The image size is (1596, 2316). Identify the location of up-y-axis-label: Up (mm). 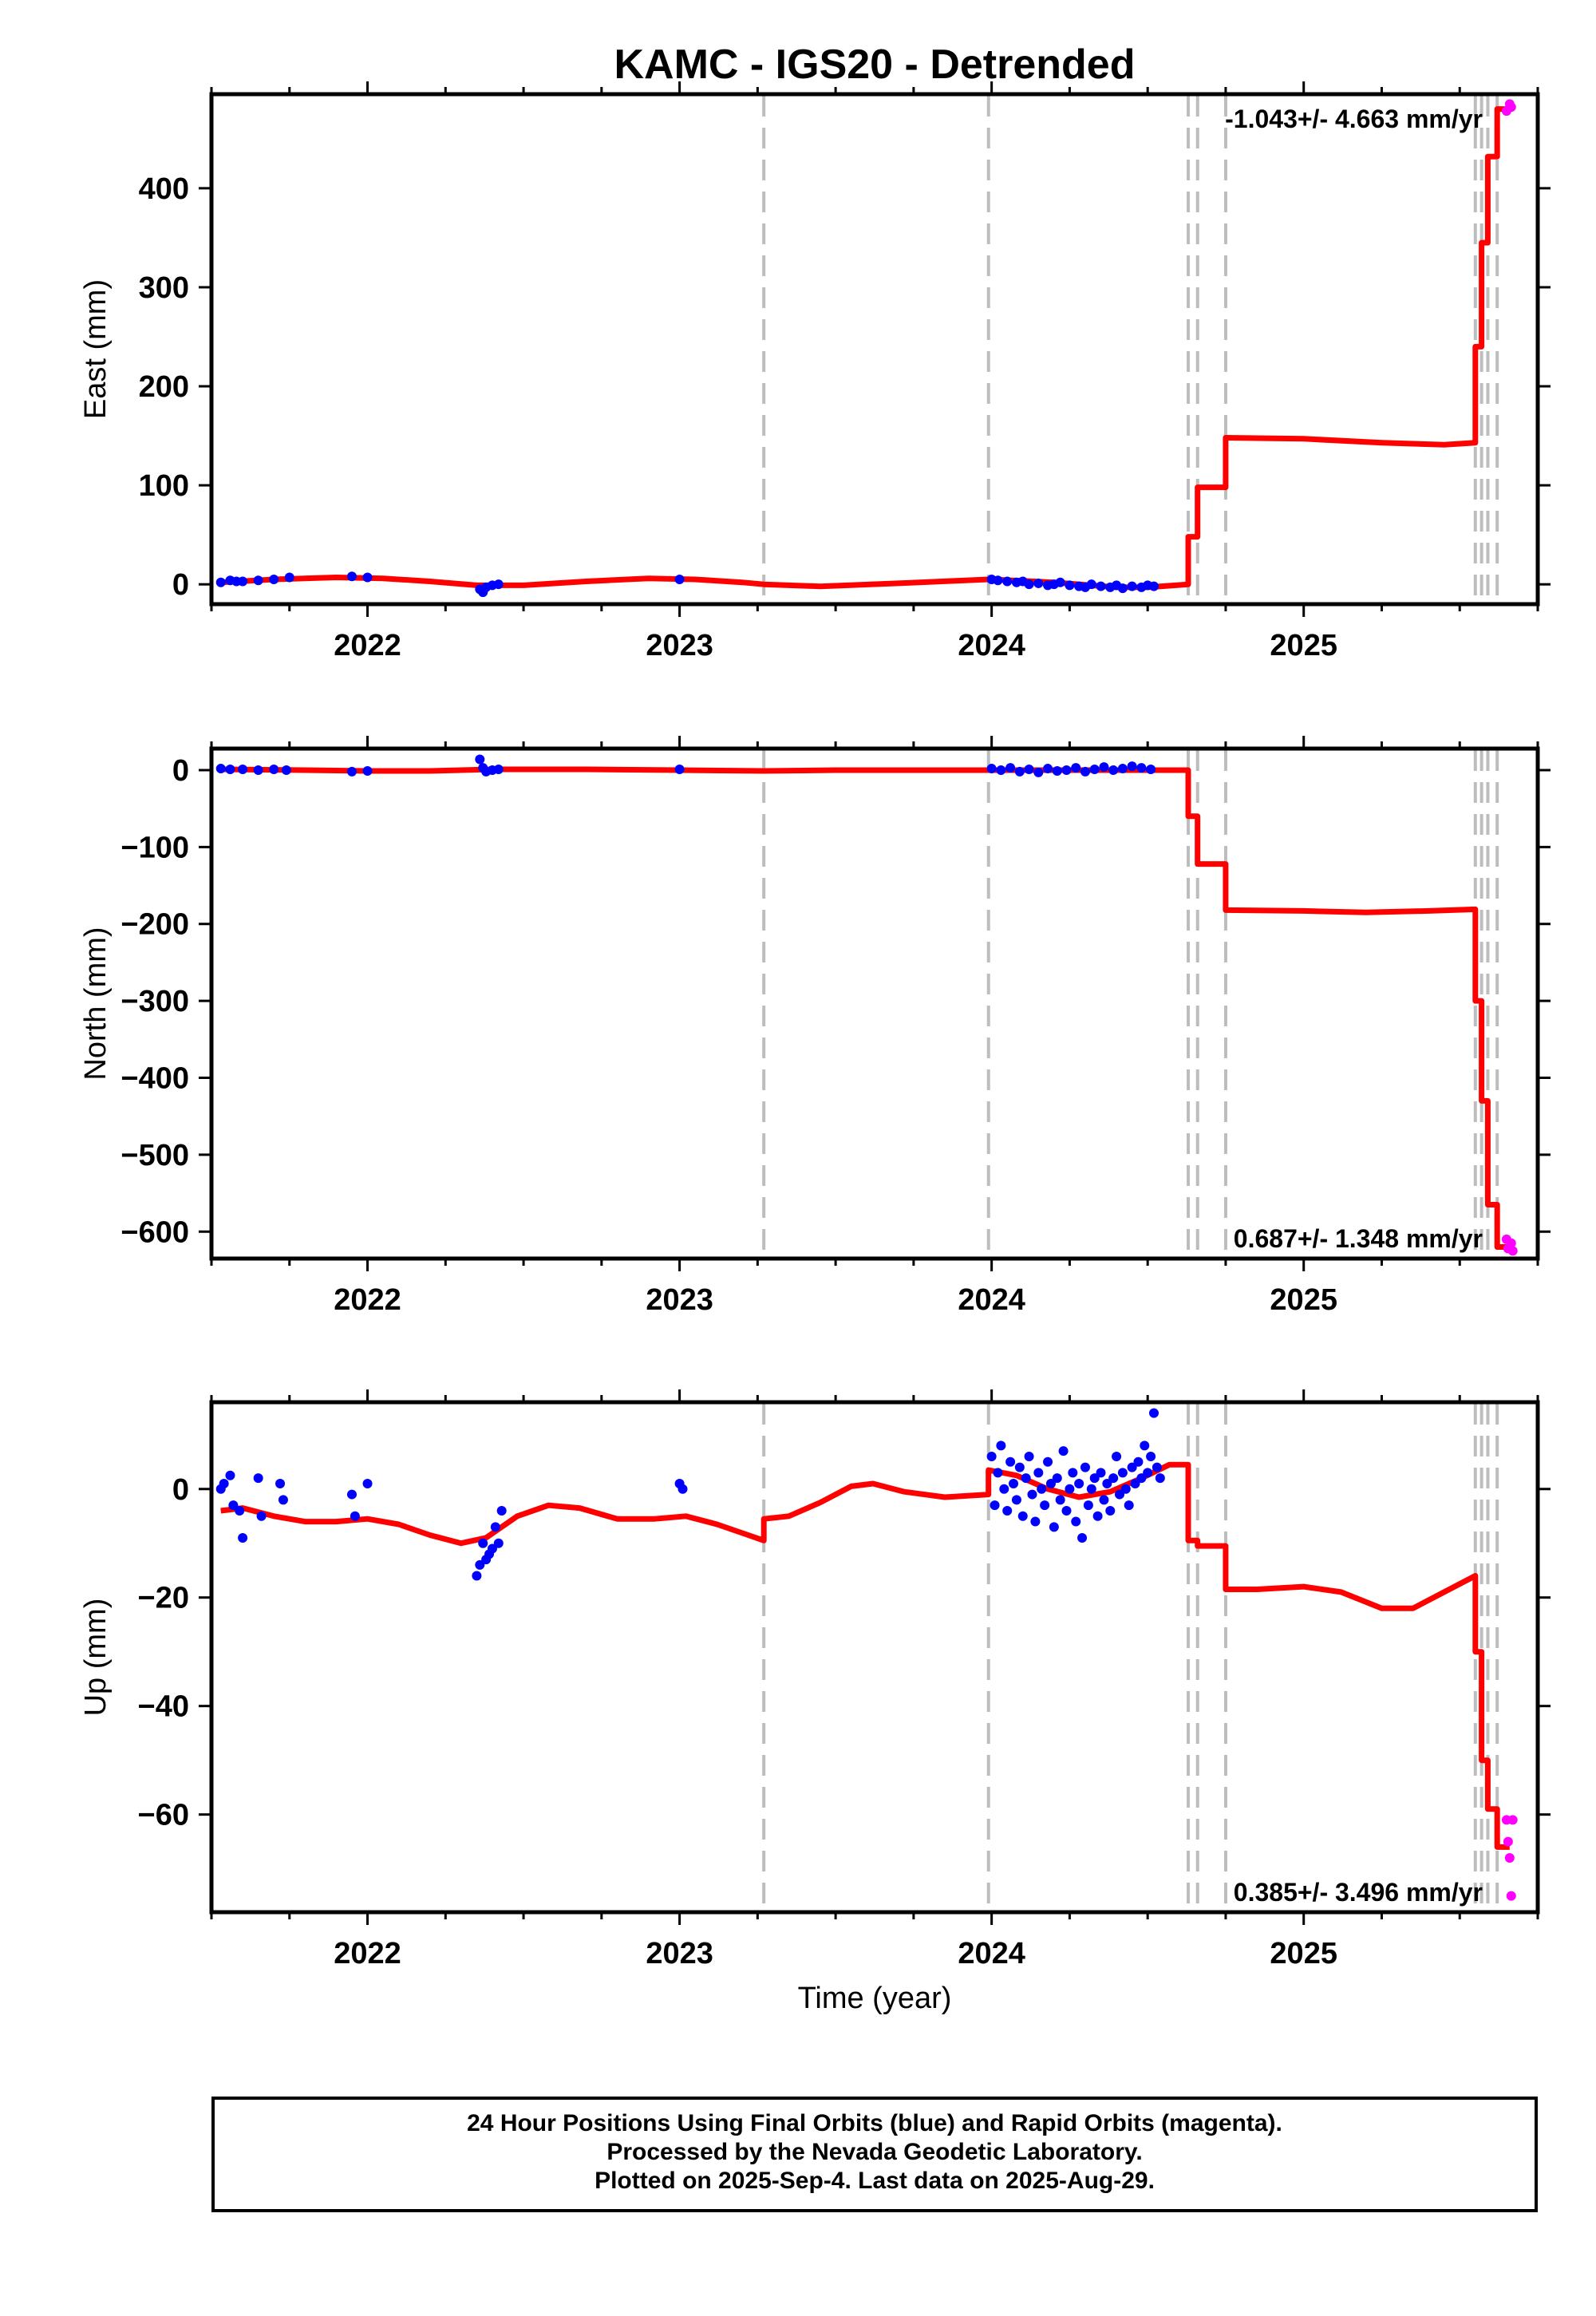
(96, 1658).